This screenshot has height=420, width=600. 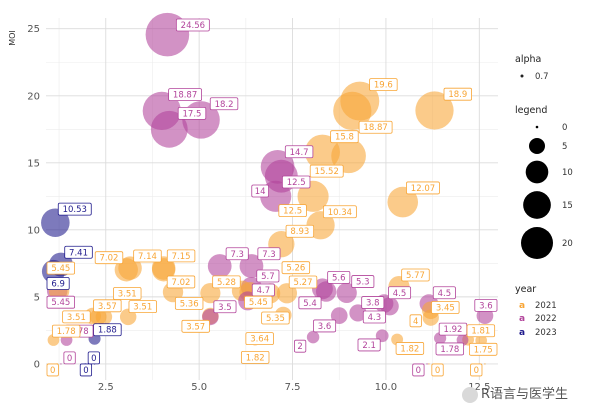 I want to click on data-label: 2, so click(x=299, y=347).